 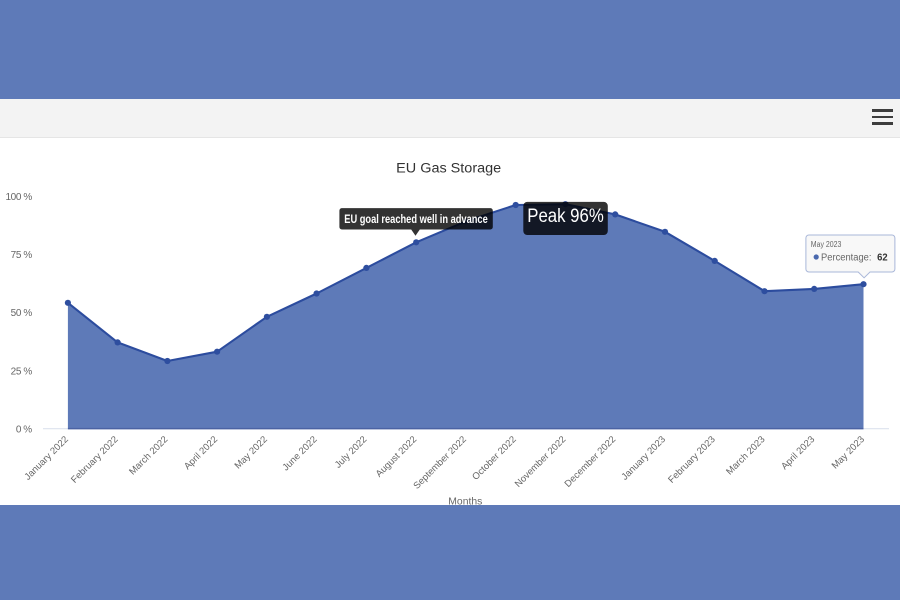 What do you see at coordinates (299, 453) in the screenshot?
I see `svg-text: June 2022` at bounding box center [299, 453].